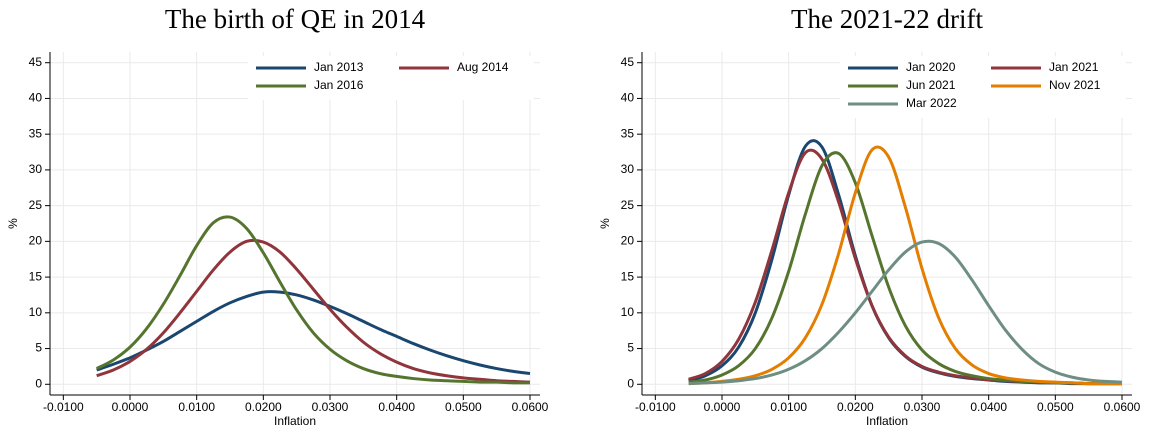  I want to click on chart-title: The birth of QE in 2014, so click(295, 19).